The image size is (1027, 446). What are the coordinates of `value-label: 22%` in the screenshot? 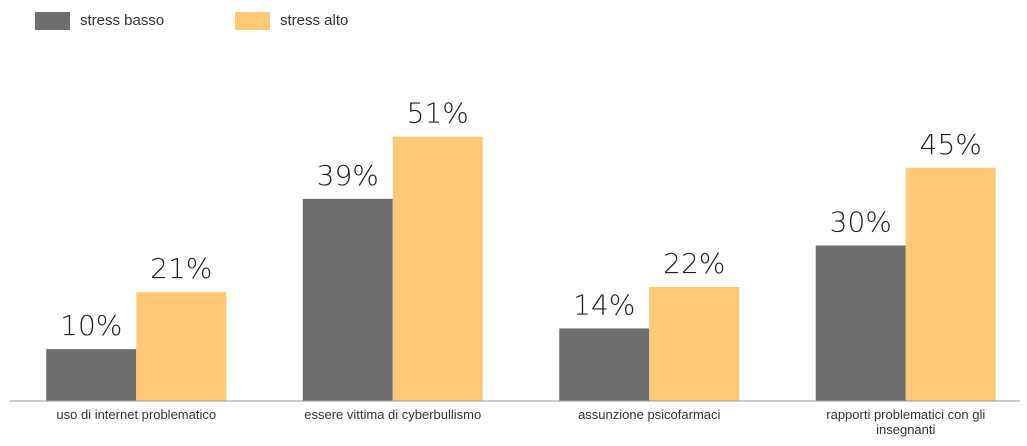 It's located at (694, 263).